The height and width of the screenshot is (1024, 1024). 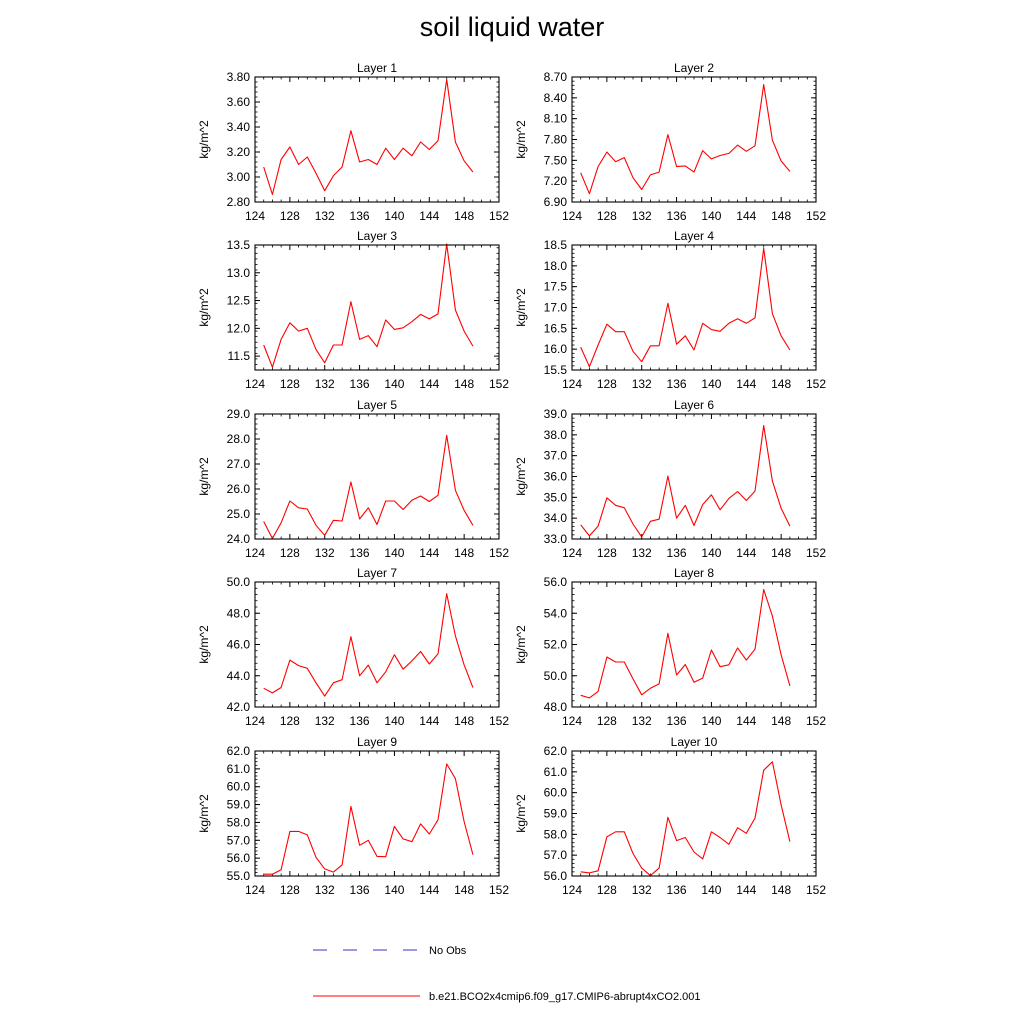 I want to click on y-tick-label: 7.20, so click(x=556, y=181).